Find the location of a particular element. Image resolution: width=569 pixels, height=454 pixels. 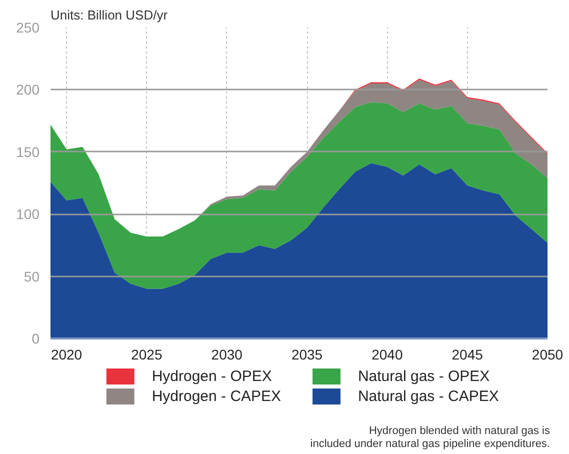

x-tick-label: 2020 is located at coordinates (66, 354).